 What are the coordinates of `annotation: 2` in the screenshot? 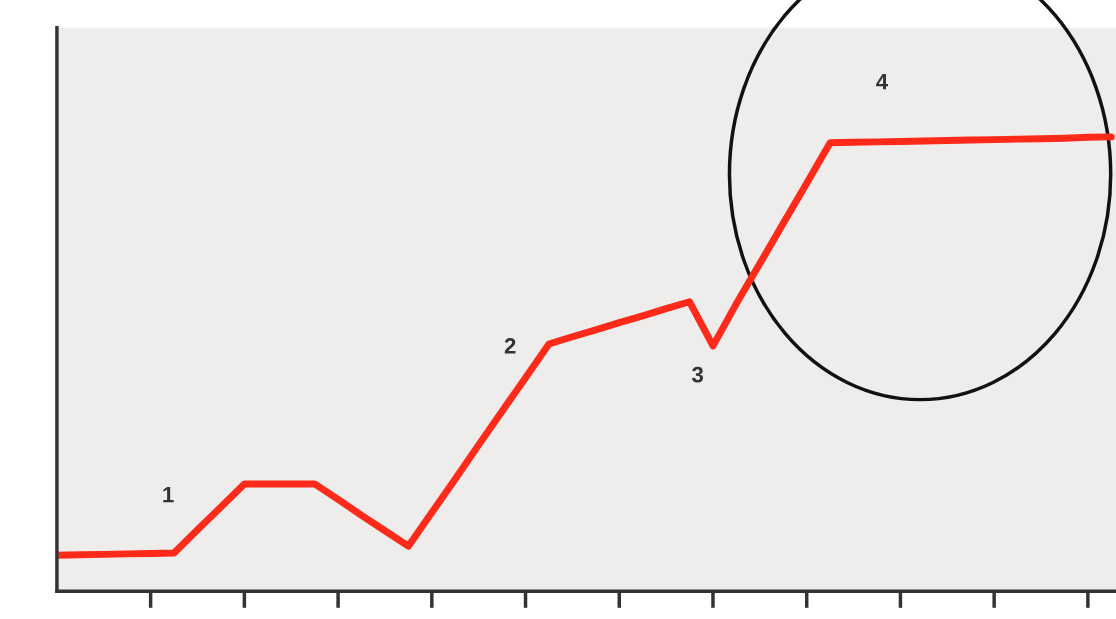 It's located at (510, 346).